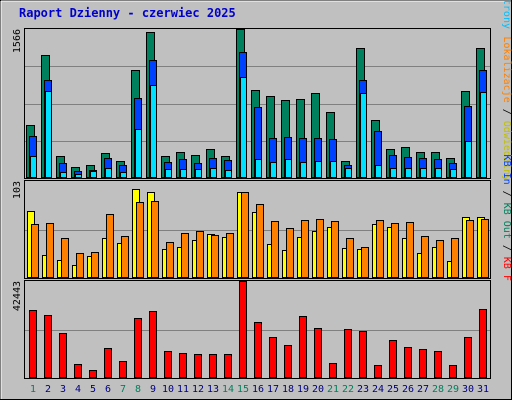  What do you see at coordinates (506, 221) in the screenshot?
I see `legend-entry: KB Out` at bounding box center [506, 221].